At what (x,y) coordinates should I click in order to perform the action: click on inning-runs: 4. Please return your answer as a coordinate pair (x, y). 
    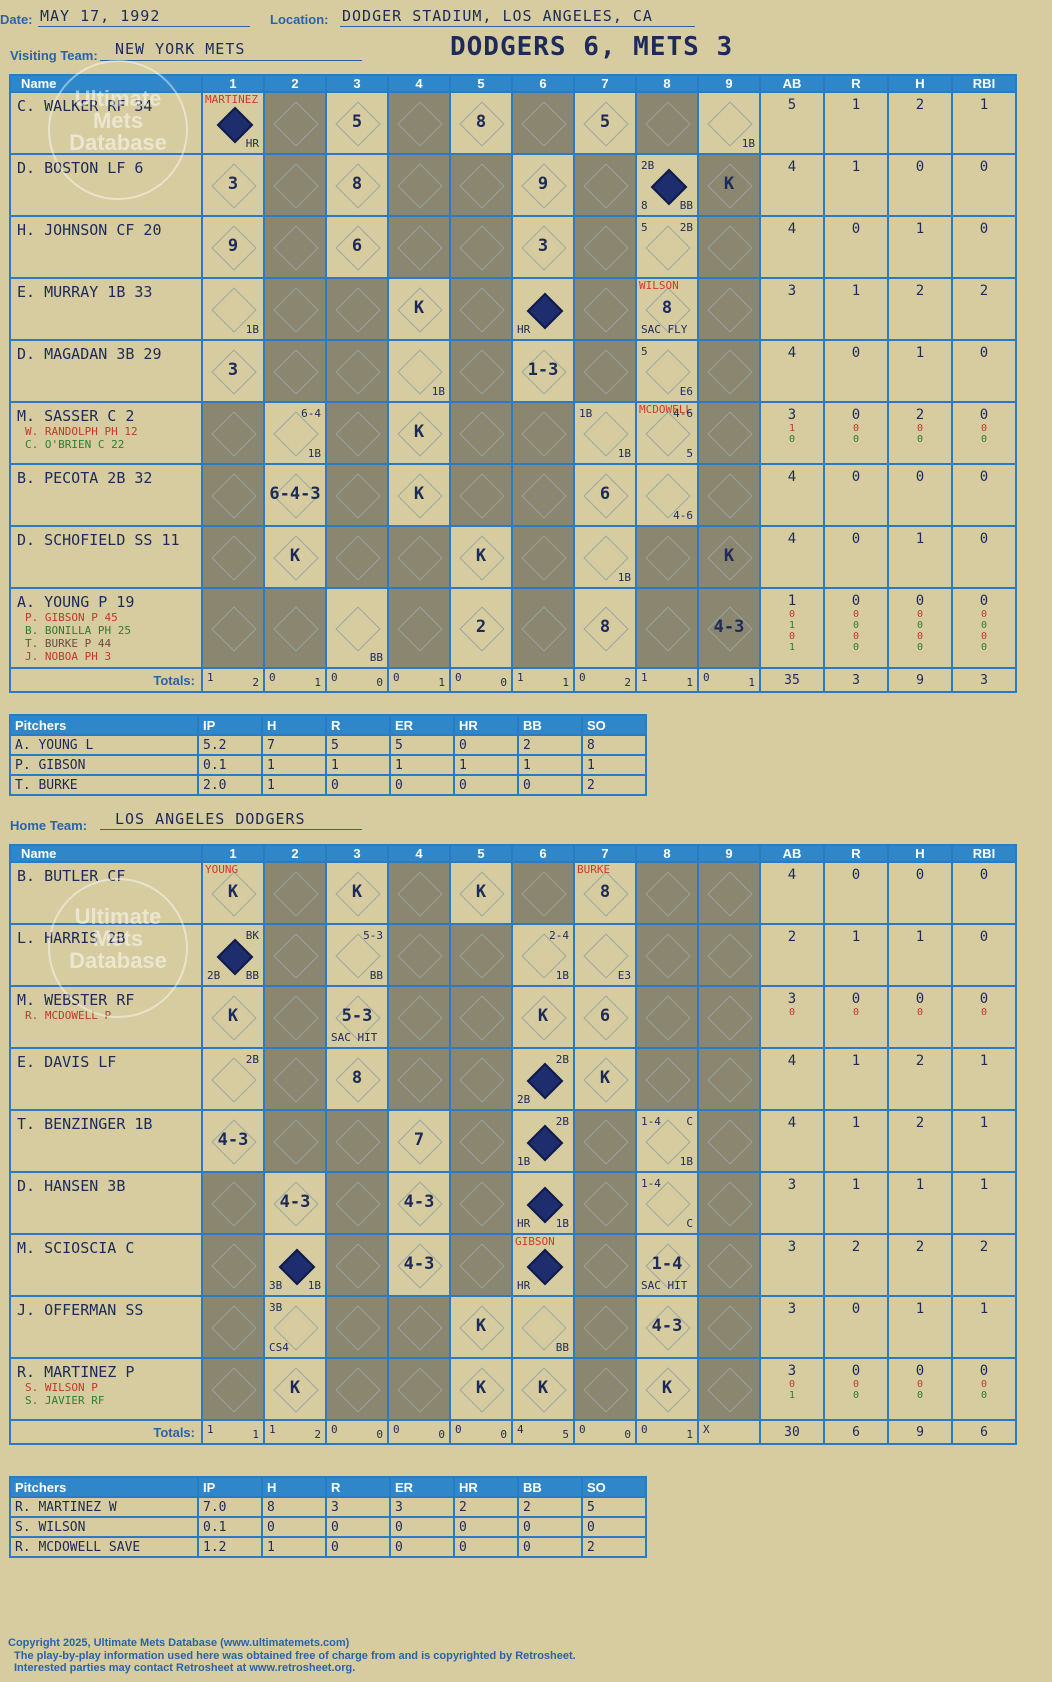
    Looking at the image, I should click on (520, 1429).